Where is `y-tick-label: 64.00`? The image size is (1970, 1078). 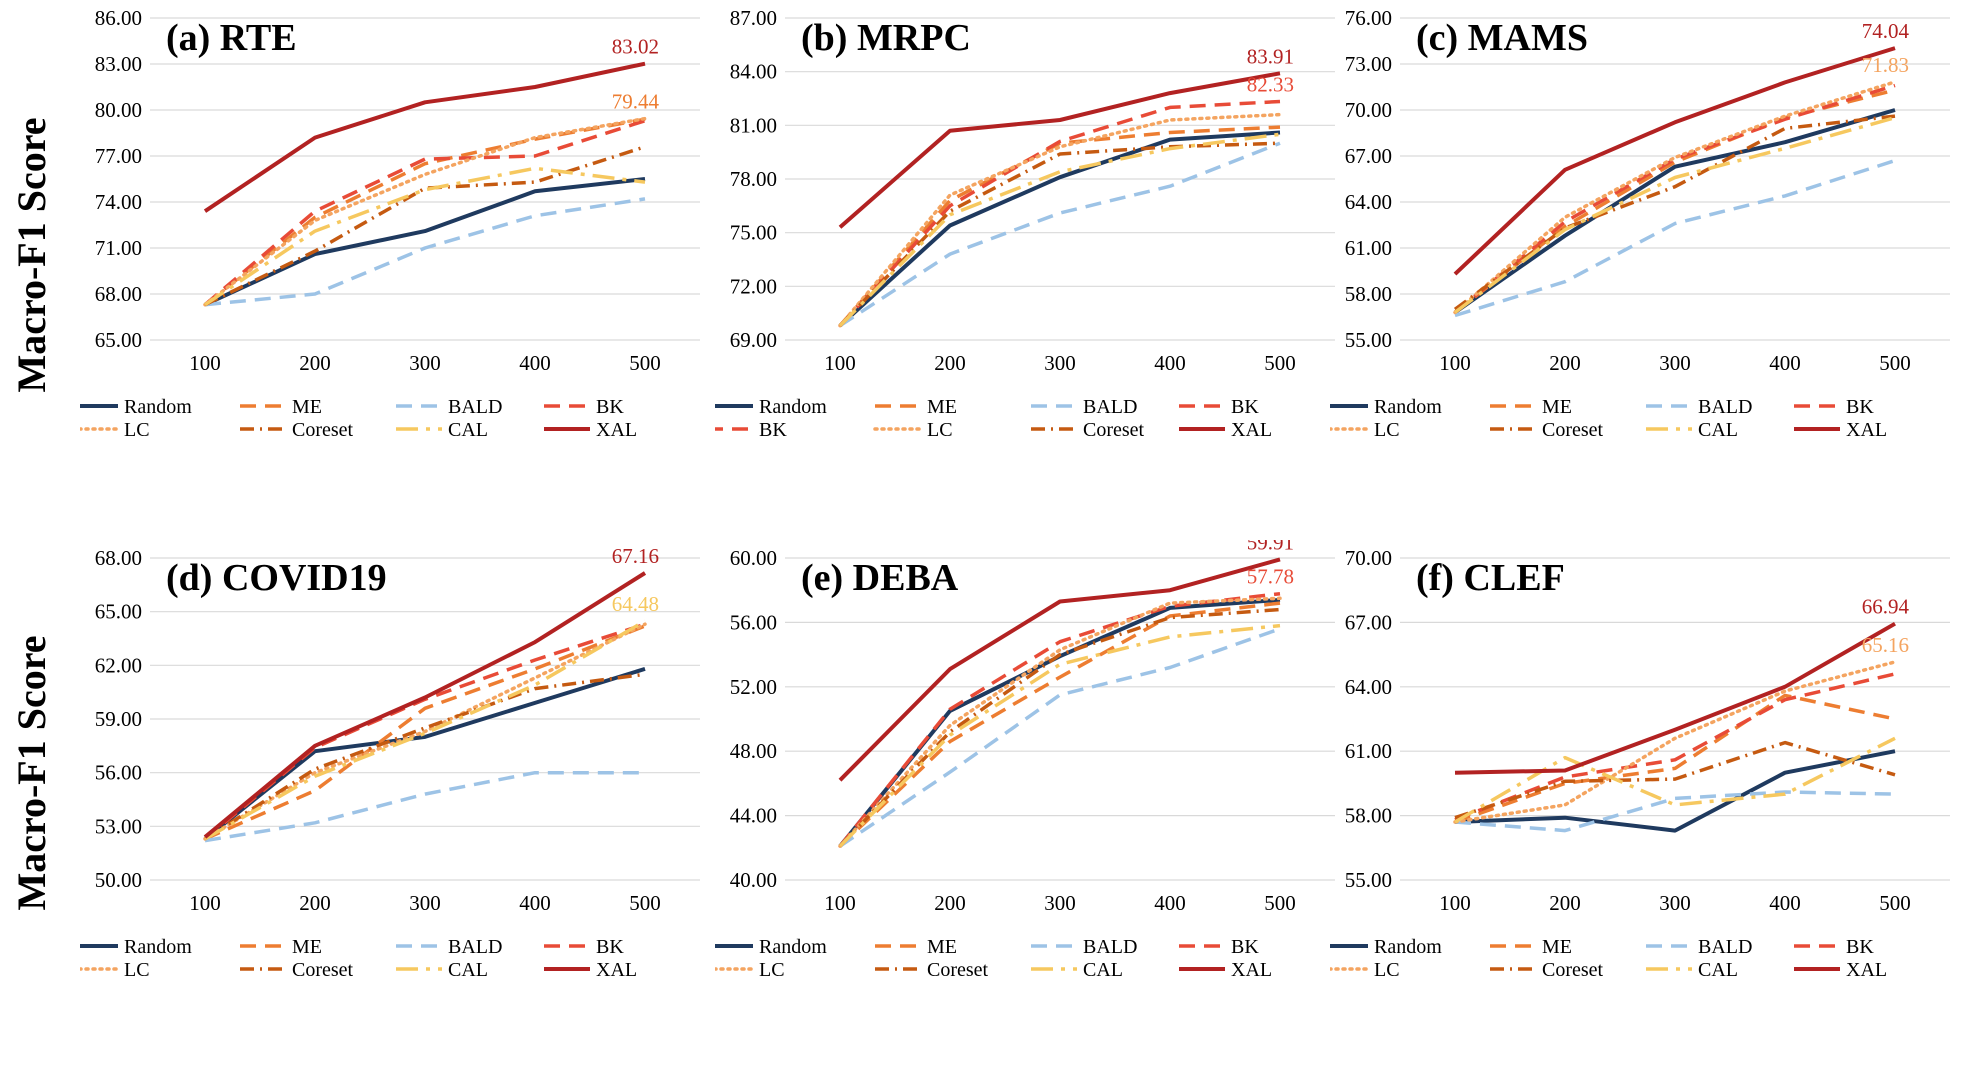
y-tick-label: 64.00 is located at coordinates (1368, 687).